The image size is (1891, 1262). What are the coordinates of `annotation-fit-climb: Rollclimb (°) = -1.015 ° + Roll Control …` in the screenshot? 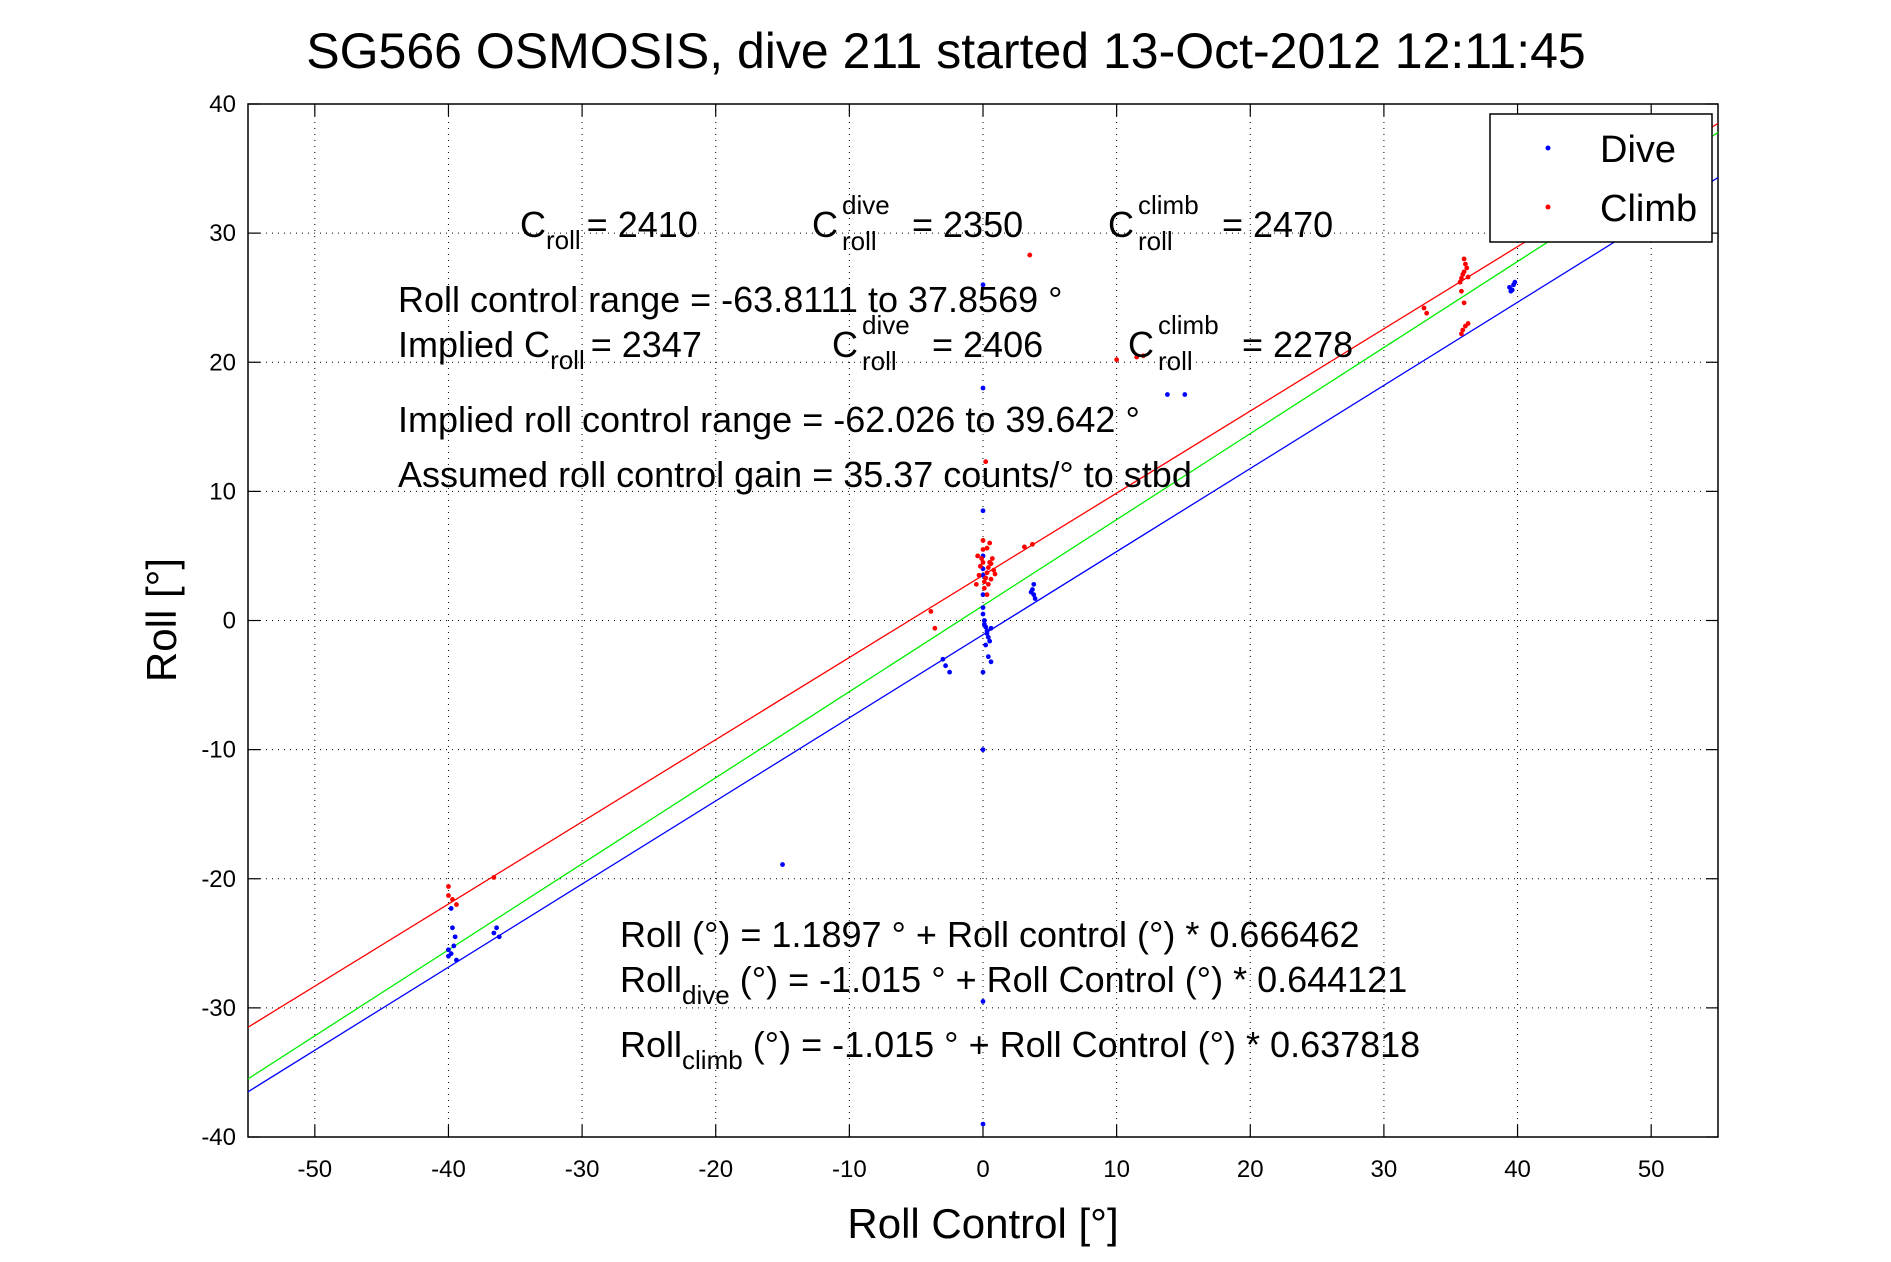 It's located at (1020, 1049).